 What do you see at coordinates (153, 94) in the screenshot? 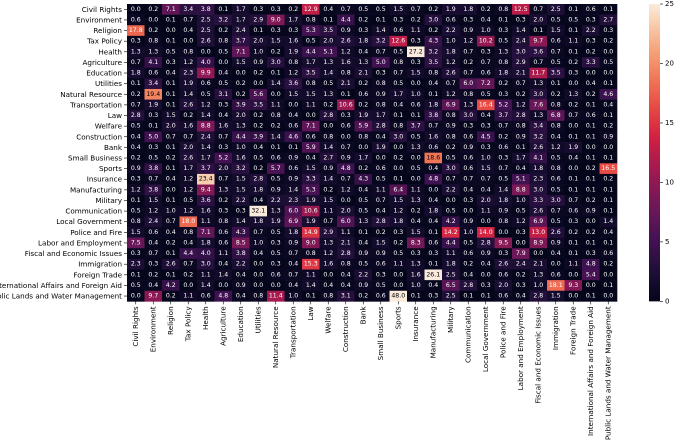
I see `cell-value-label: 19.4` at bounding box center [153, 94].